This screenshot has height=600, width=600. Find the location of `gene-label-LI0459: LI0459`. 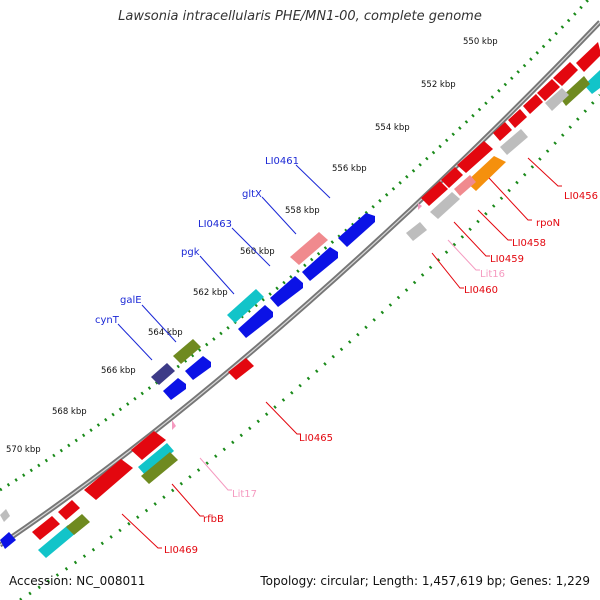

gene-label-LI0459: LI0459 is located at coordinates (507, 259).